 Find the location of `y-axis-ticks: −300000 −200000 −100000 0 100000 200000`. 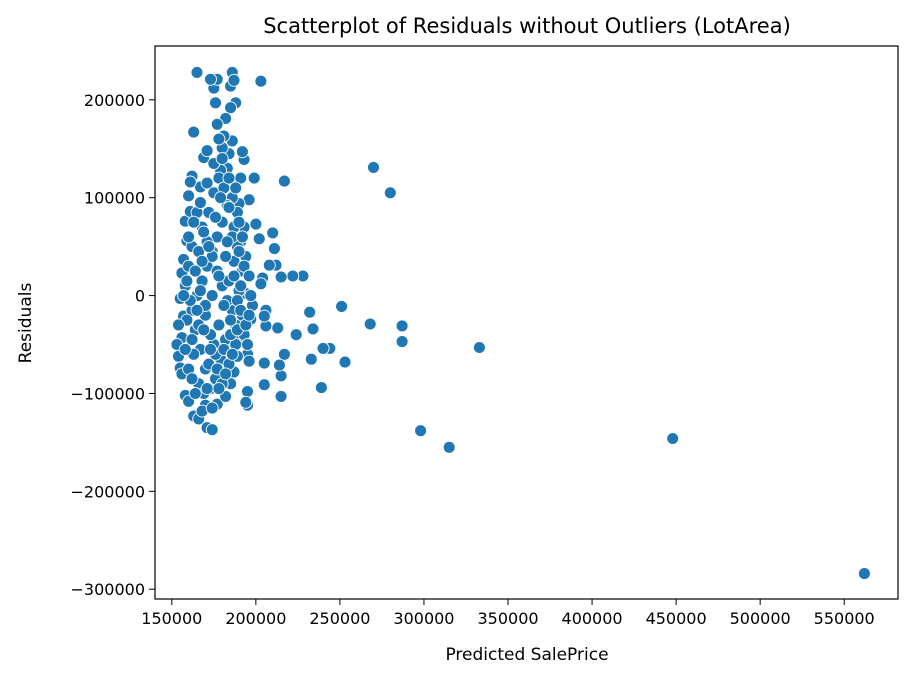

y-axis-ticks: −300000 −200000 −100000 0 100000 200000 is located at coordinates (113, 345).